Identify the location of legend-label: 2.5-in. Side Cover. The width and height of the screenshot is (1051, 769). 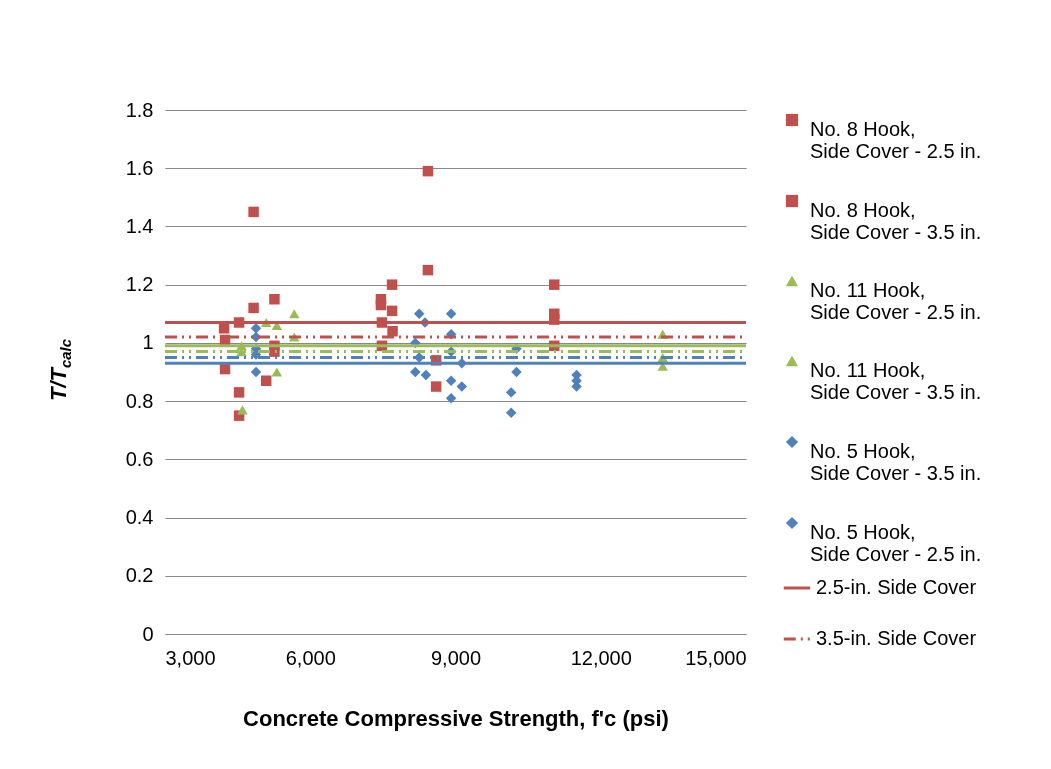
(896, 587).